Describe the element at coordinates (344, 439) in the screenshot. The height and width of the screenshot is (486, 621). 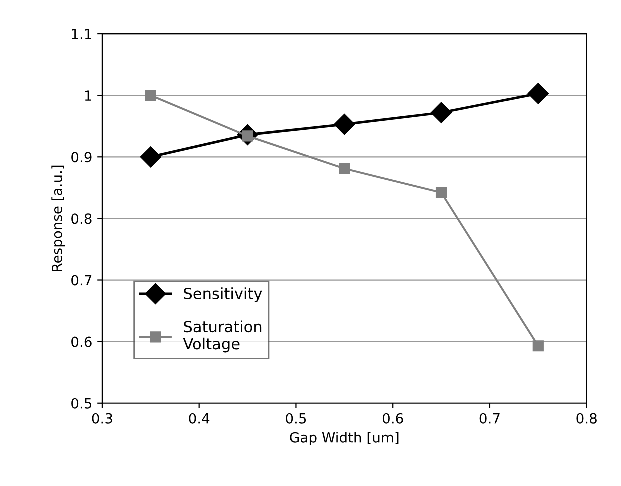
I see `x-axis-title: Gap Width [um]` at that location.